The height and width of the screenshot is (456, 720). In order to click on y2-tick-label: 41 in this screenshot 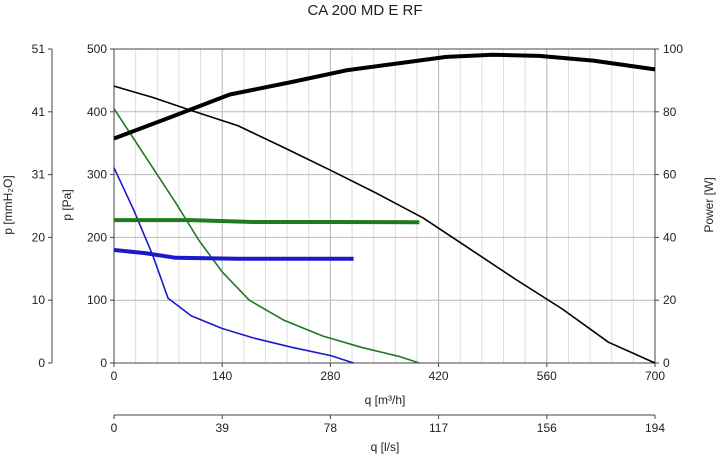, I will do `click(39, 112)`.